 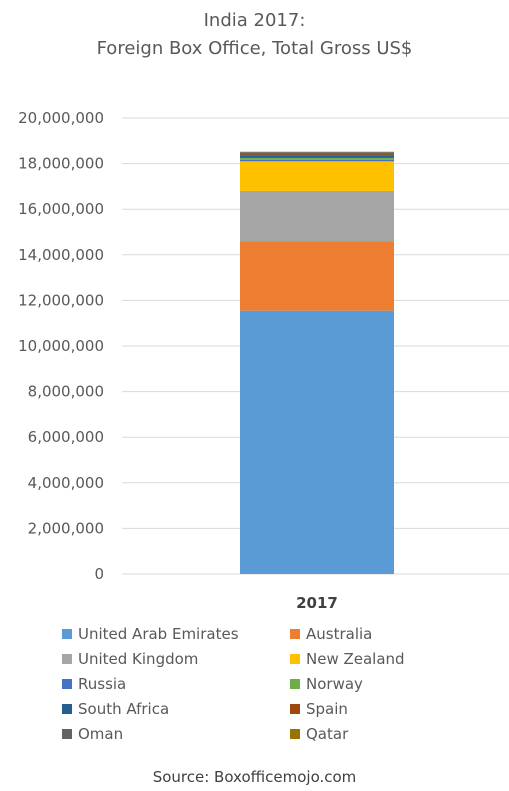 I want to click on bar-segment-australia, so click(x=317, y=276).